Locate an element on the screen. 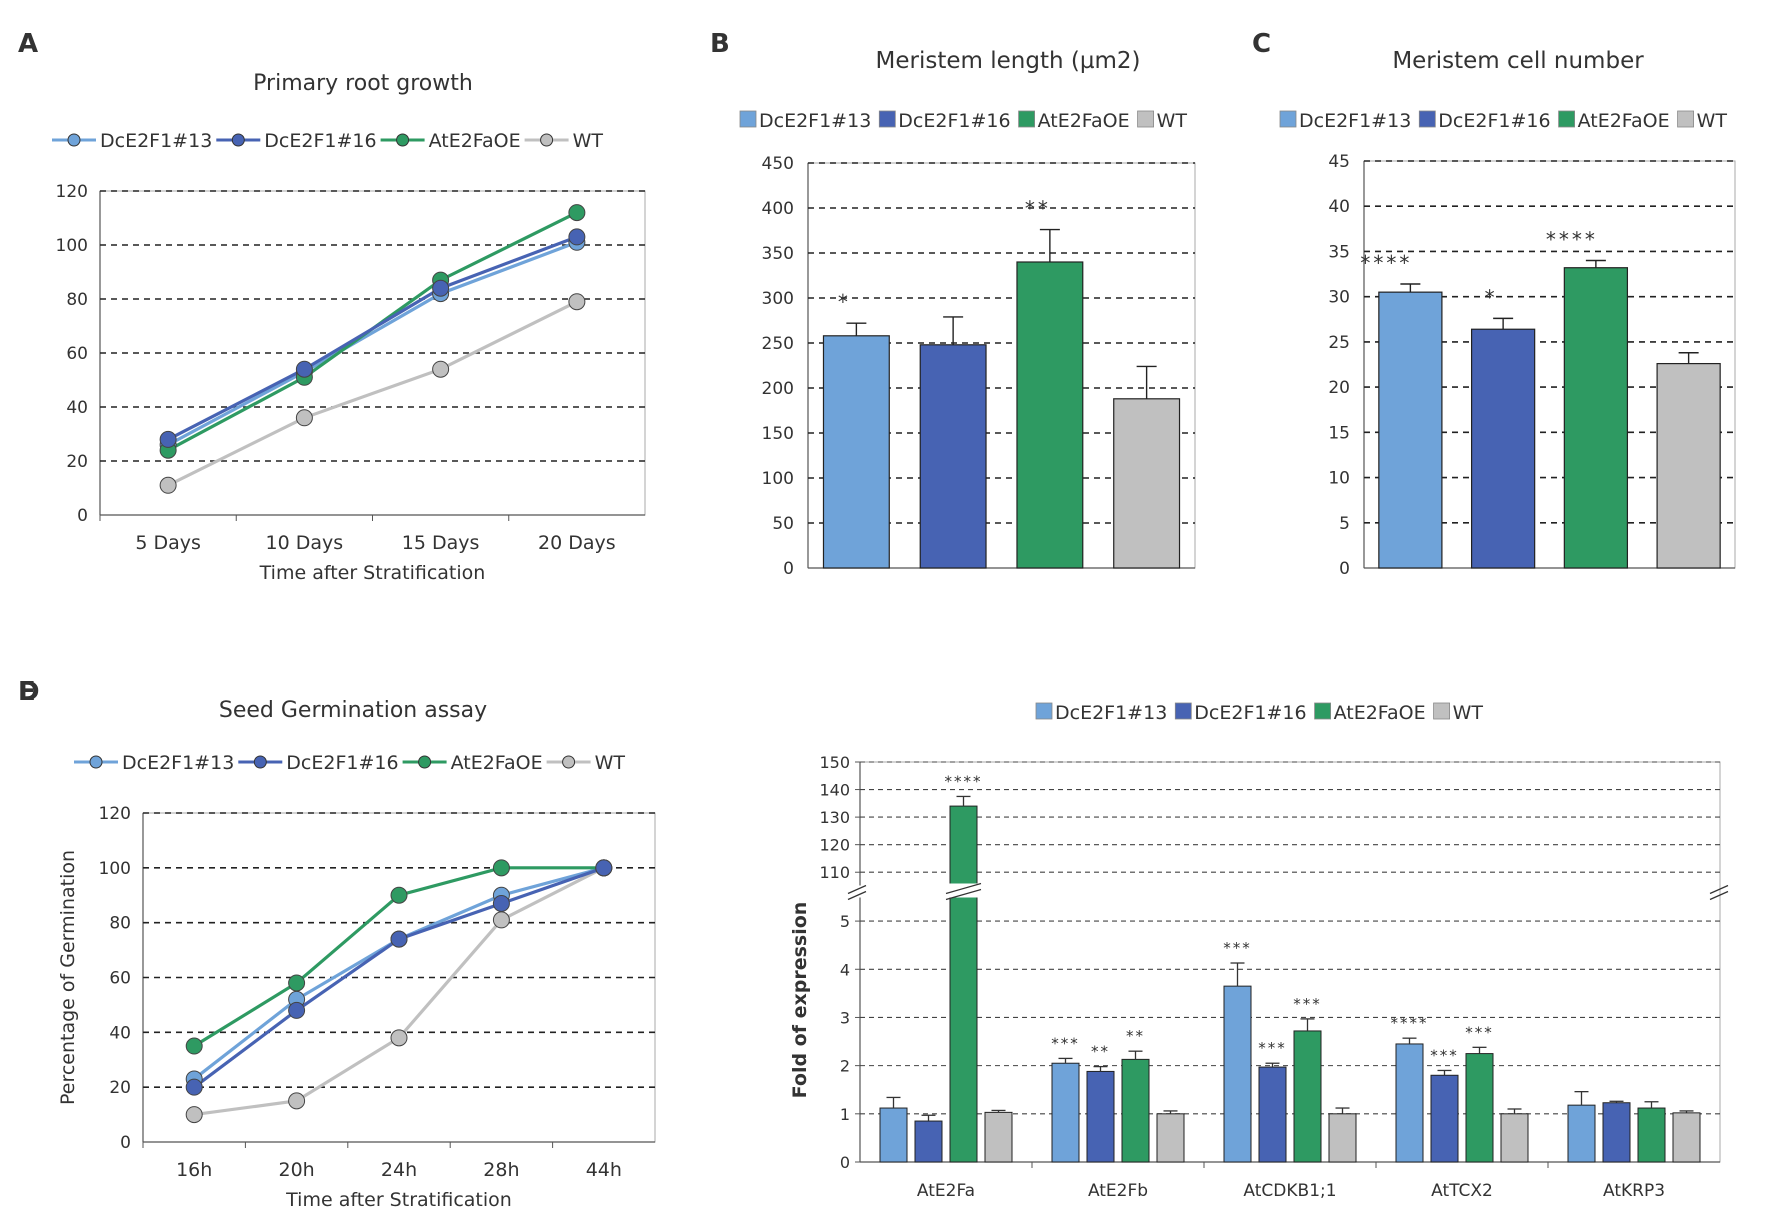  y-tick-label: 5 is located at coordinates (1344, 524).